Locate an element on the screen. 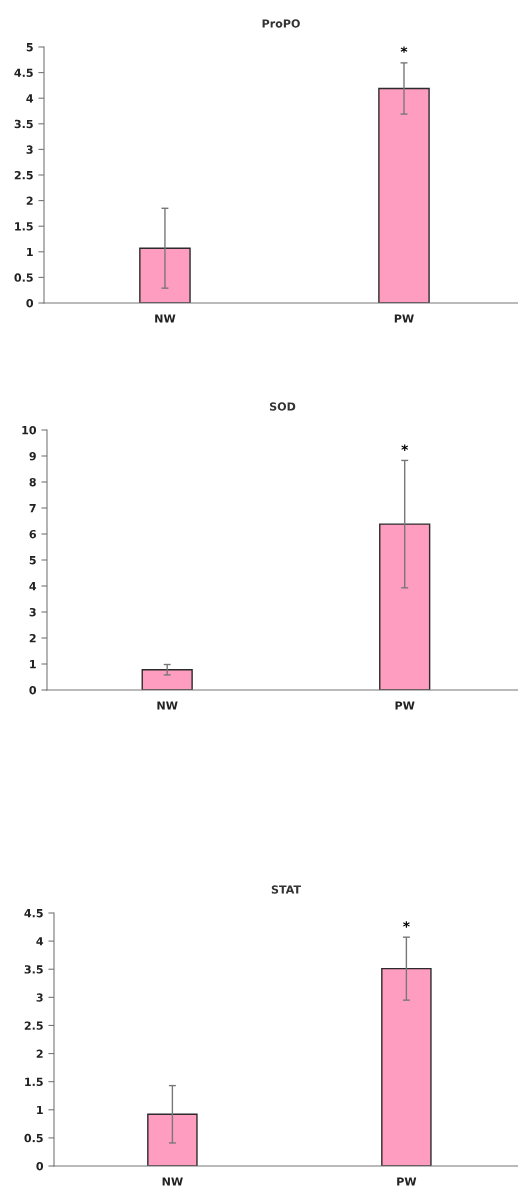 The image size is (518, 1191). y-tick-label: 6 is located at coordinates (32, 534).